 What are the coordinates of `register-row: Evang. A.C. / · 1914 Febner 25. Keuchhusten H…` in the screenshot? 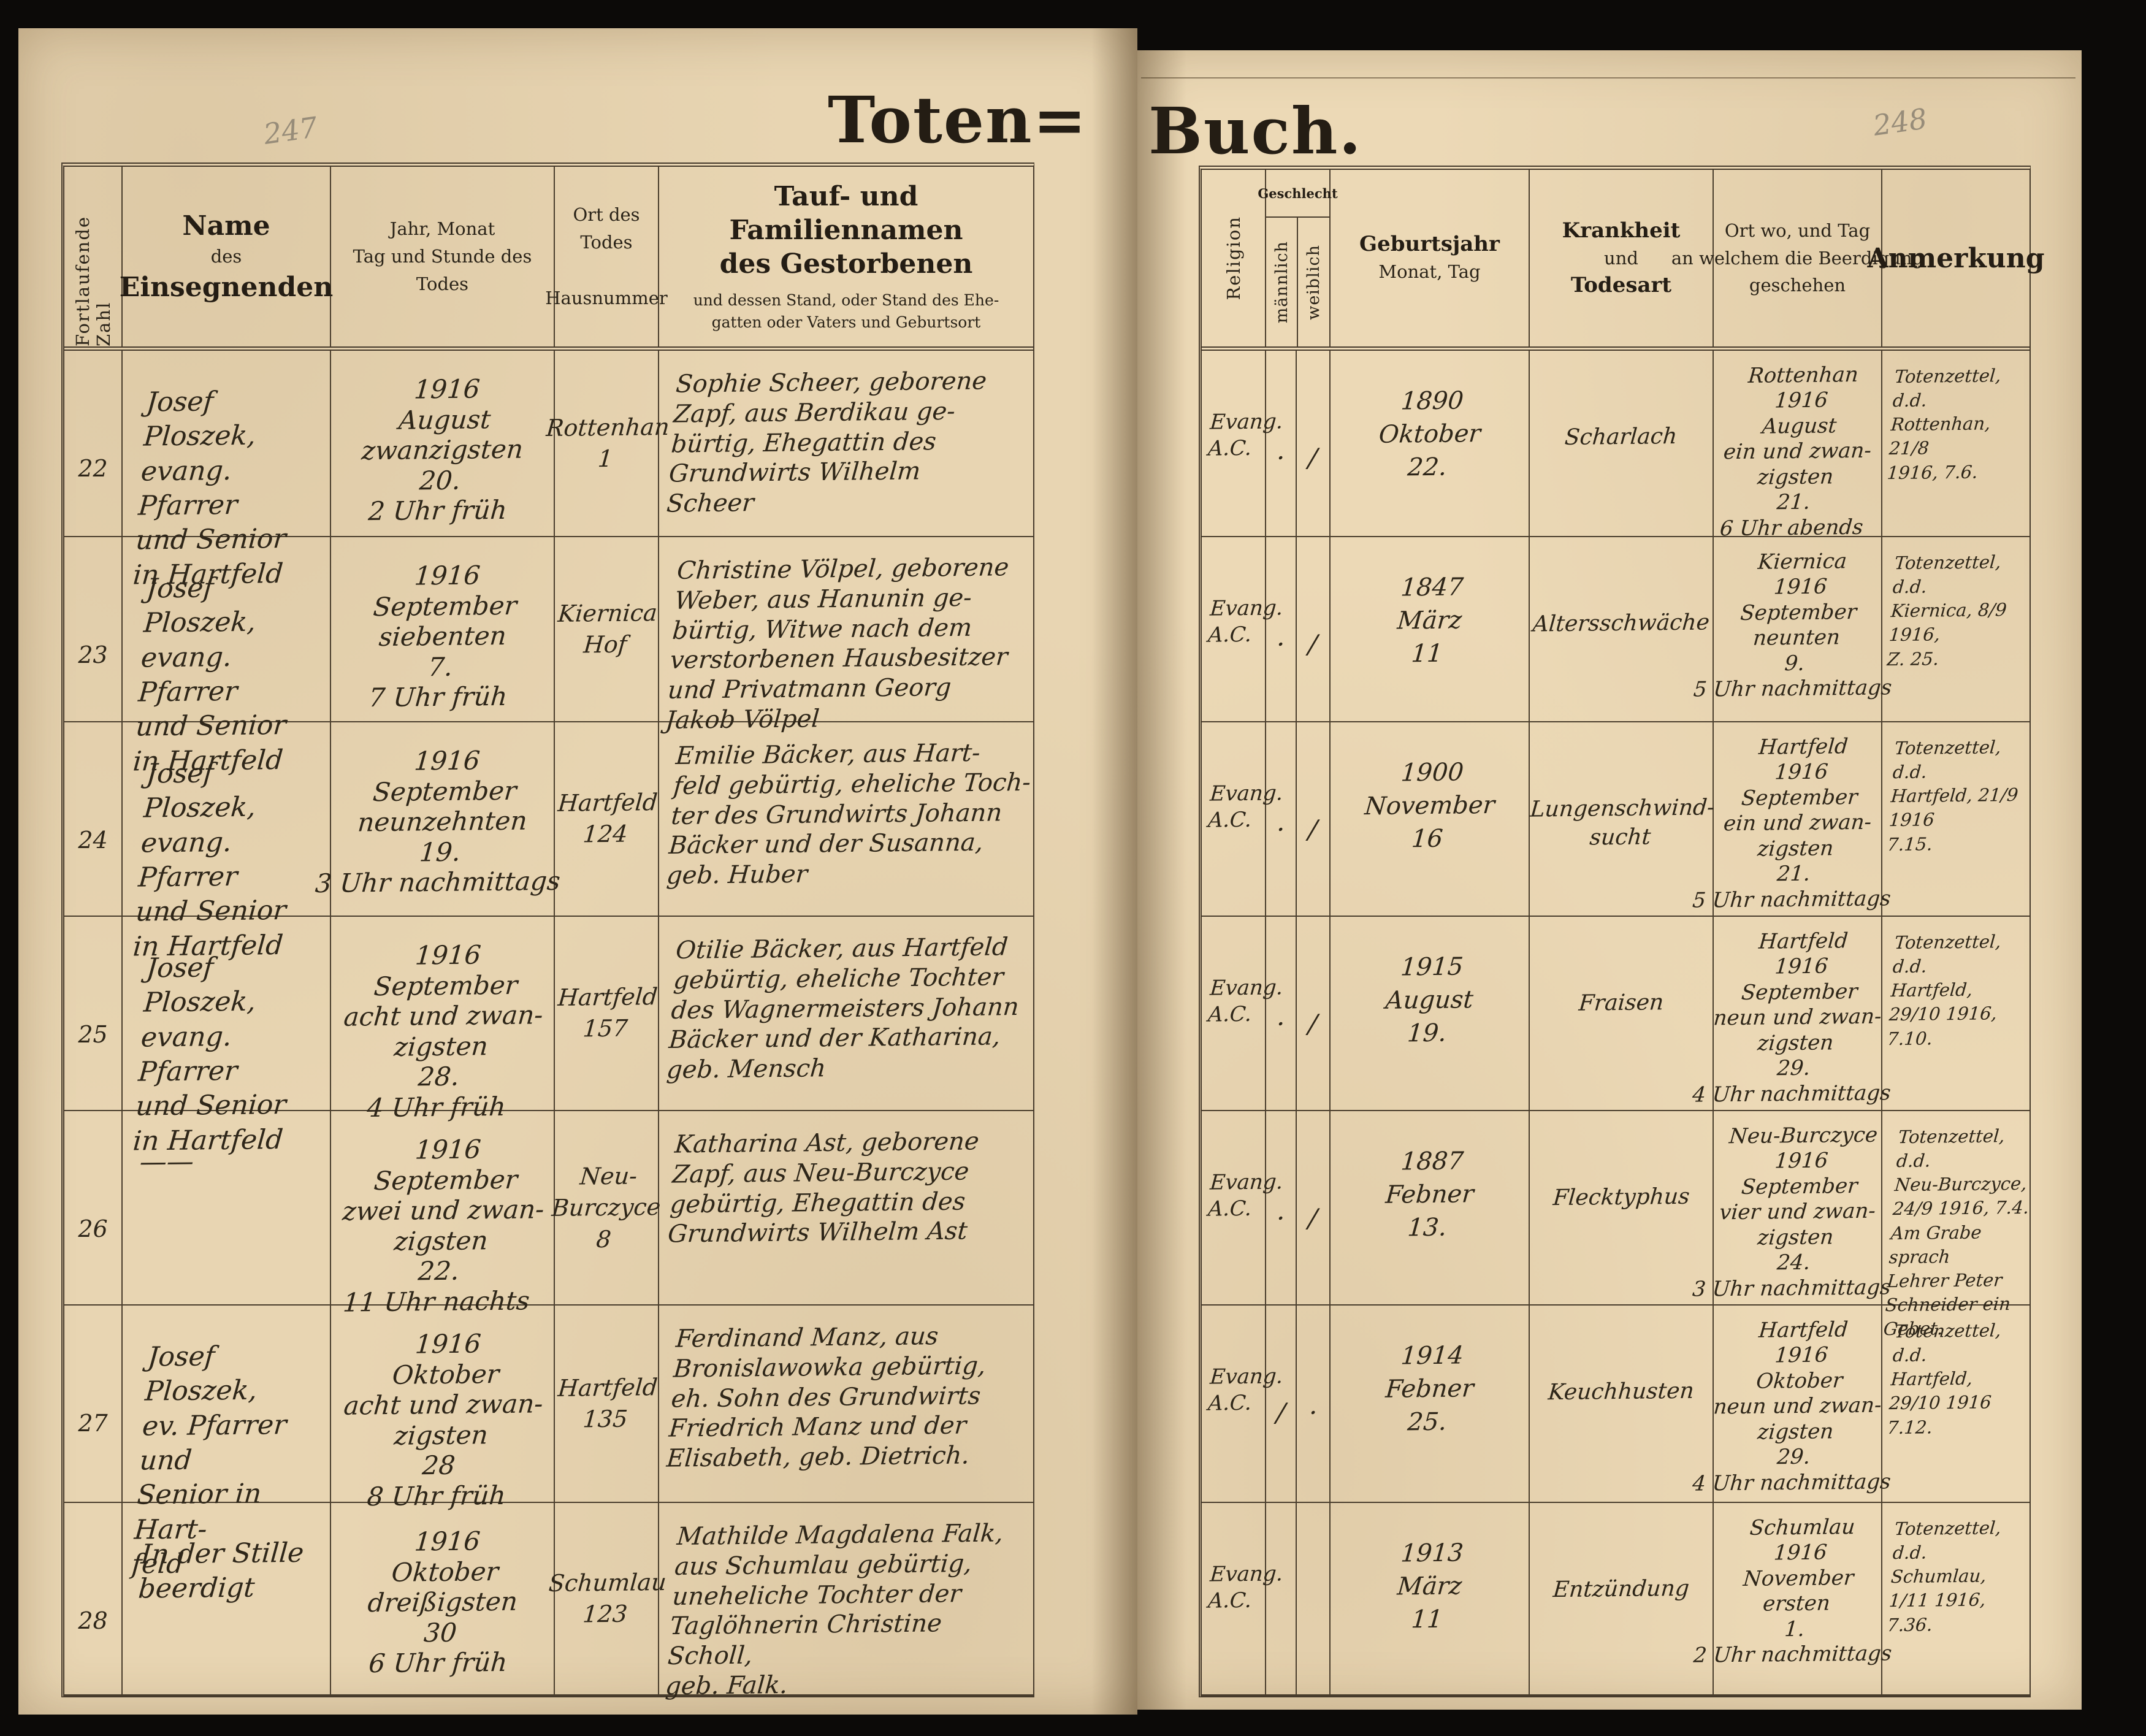 It's located at (1616, 1404).